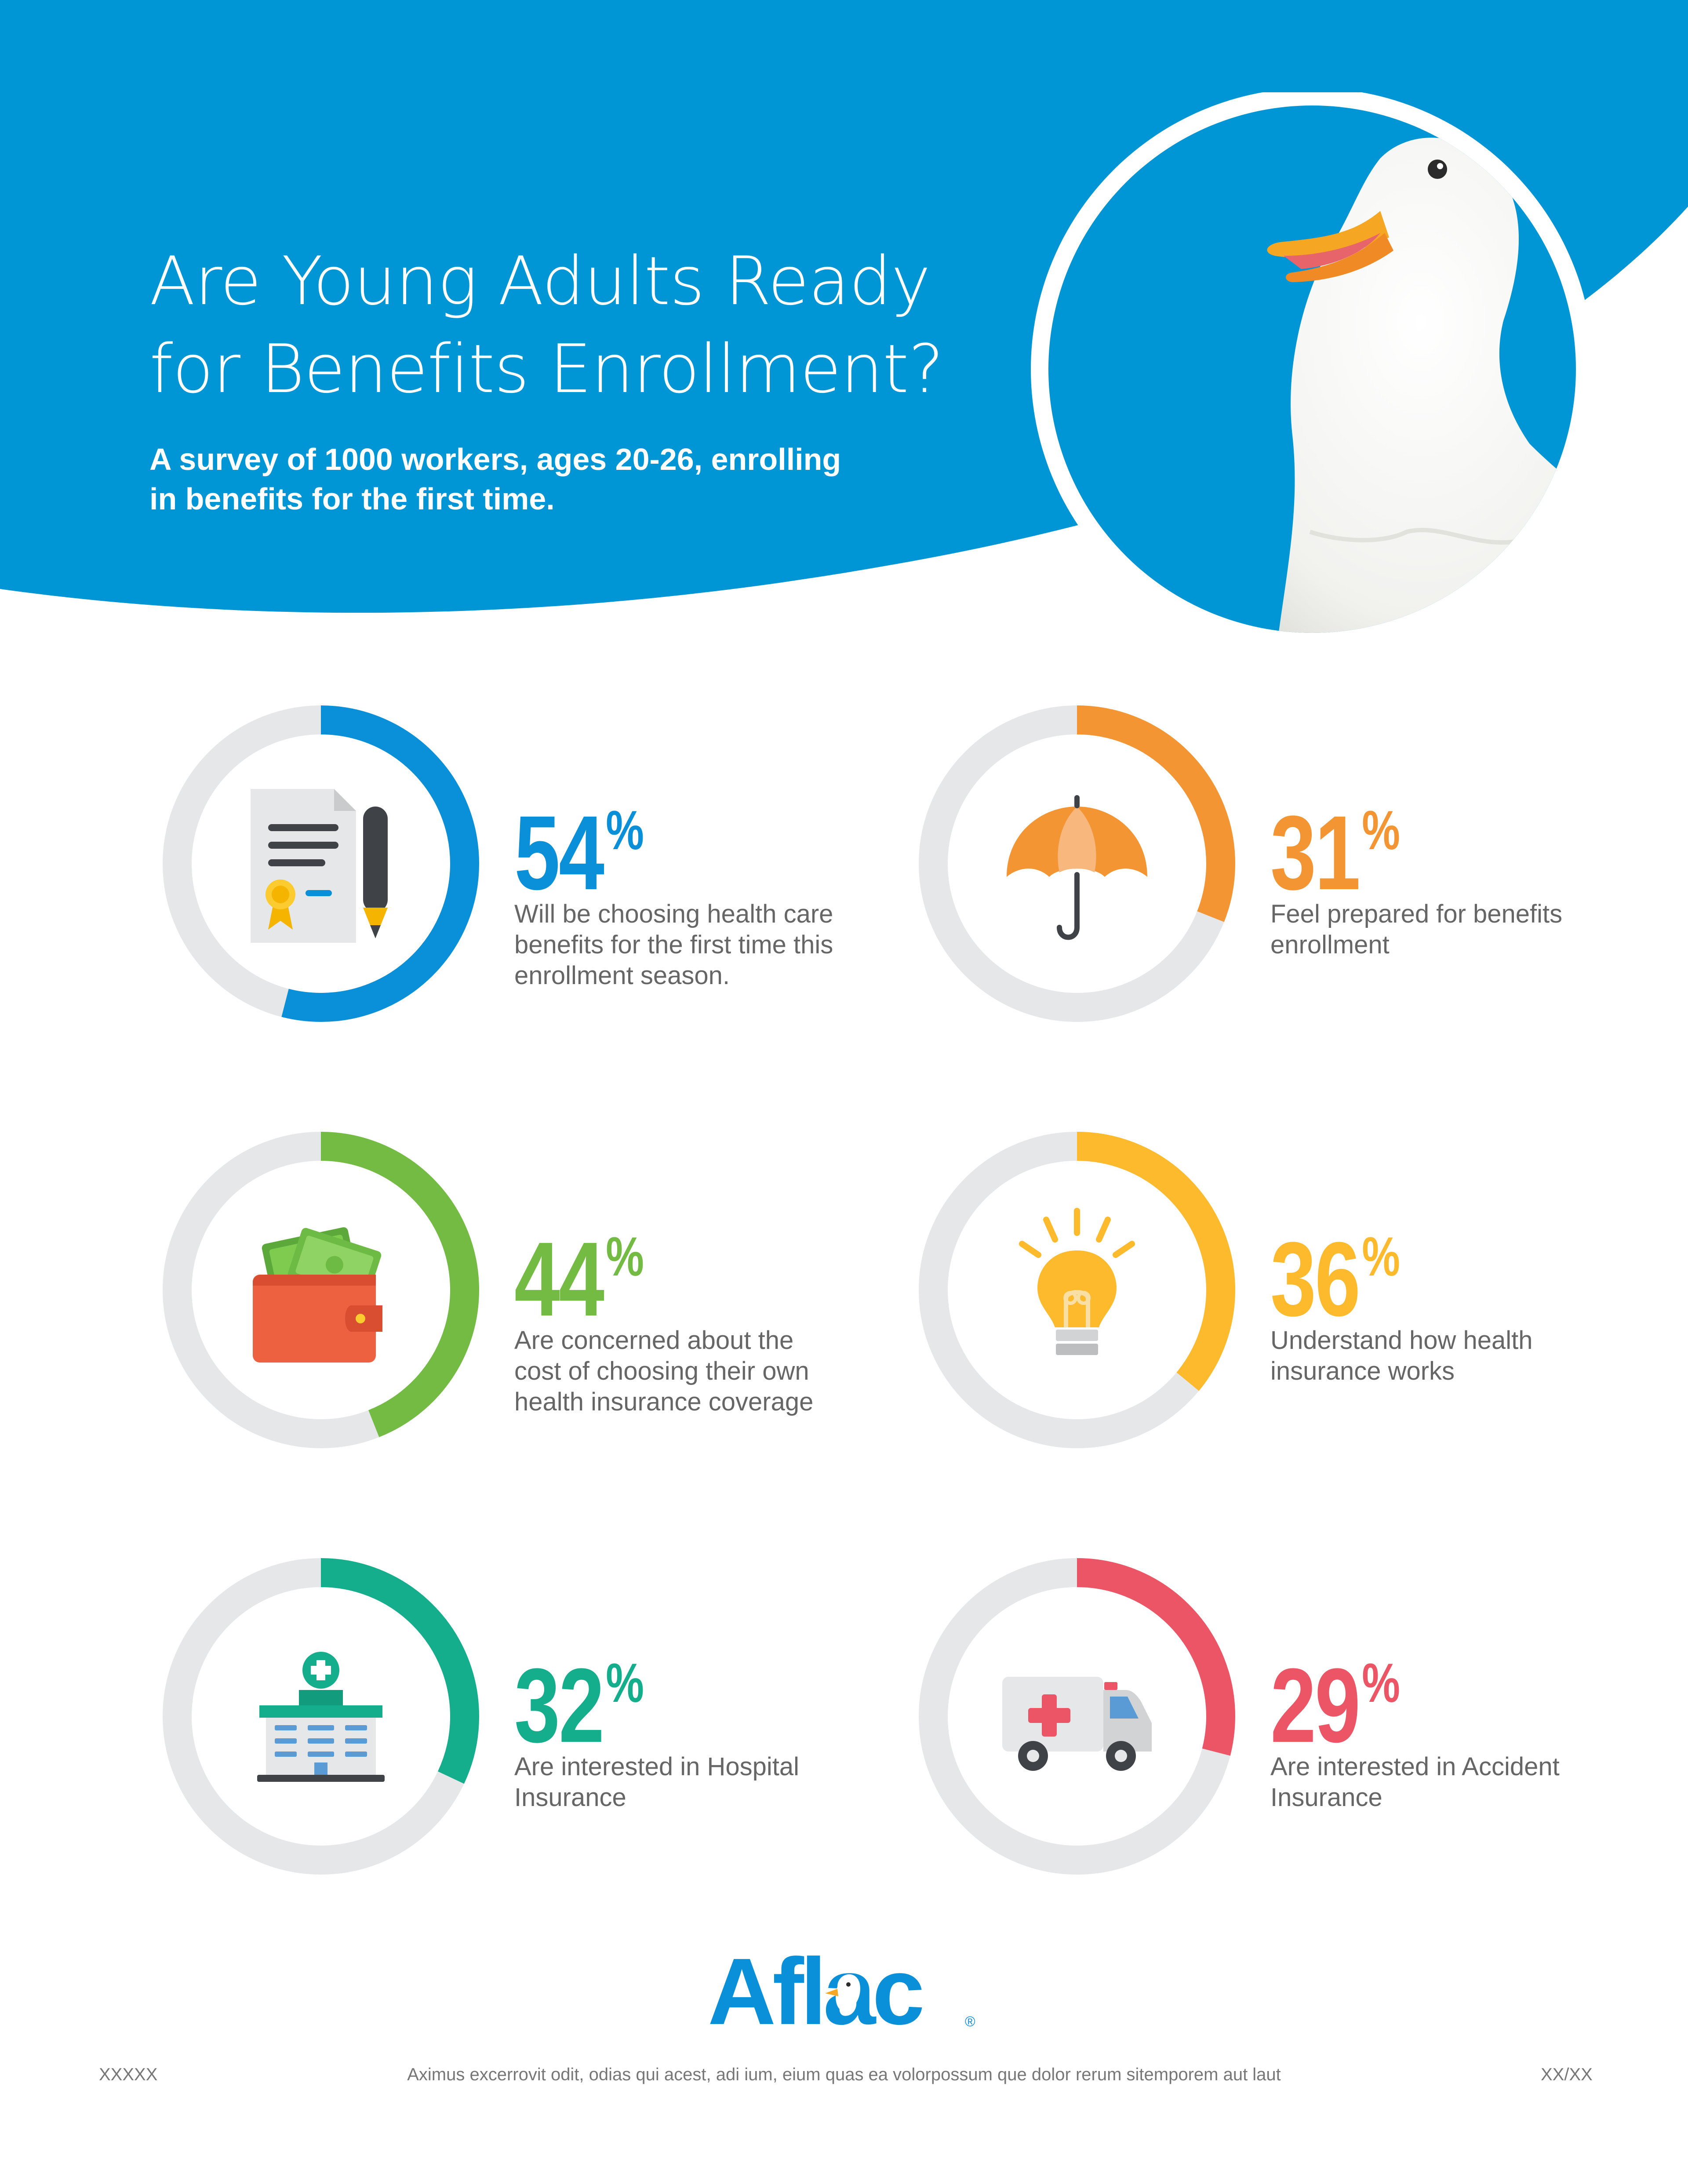  What do you see at coordinates (352, 499) in the screenshot?
I see `page-subtitle-line: in benefits for the first time.` at bounding box center [352, 499].